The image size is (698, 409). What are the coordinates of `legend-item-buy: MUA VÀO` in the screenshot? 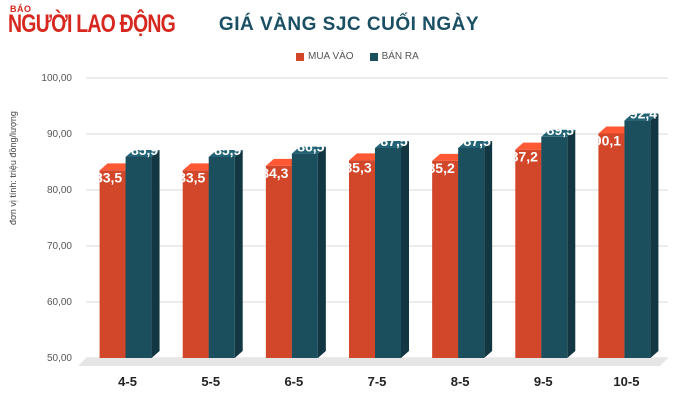 It's located at (325, 56).